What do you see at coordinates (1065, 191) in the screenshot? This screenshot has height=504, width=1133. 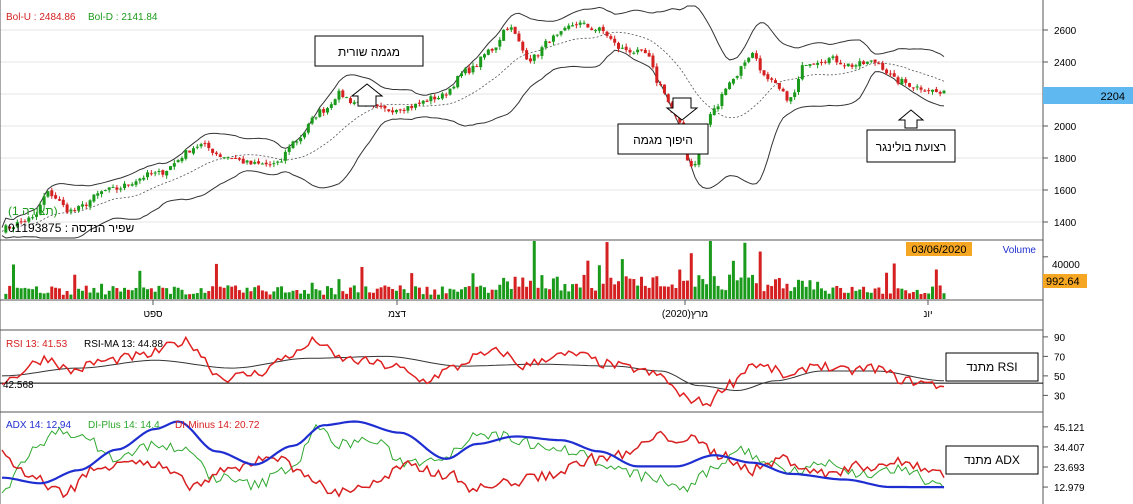 I see `price-tick-label: 1600` at bounding box center [1065, 191].